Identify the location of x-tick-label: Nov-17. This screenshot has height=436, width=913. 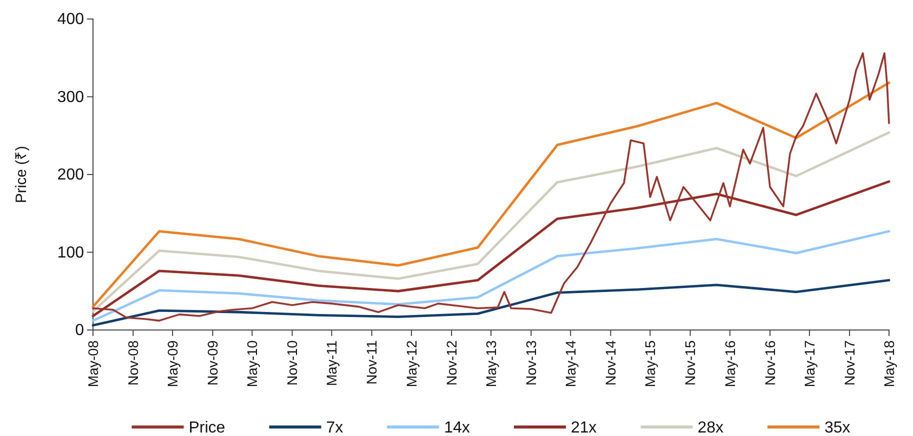
(849, 363).